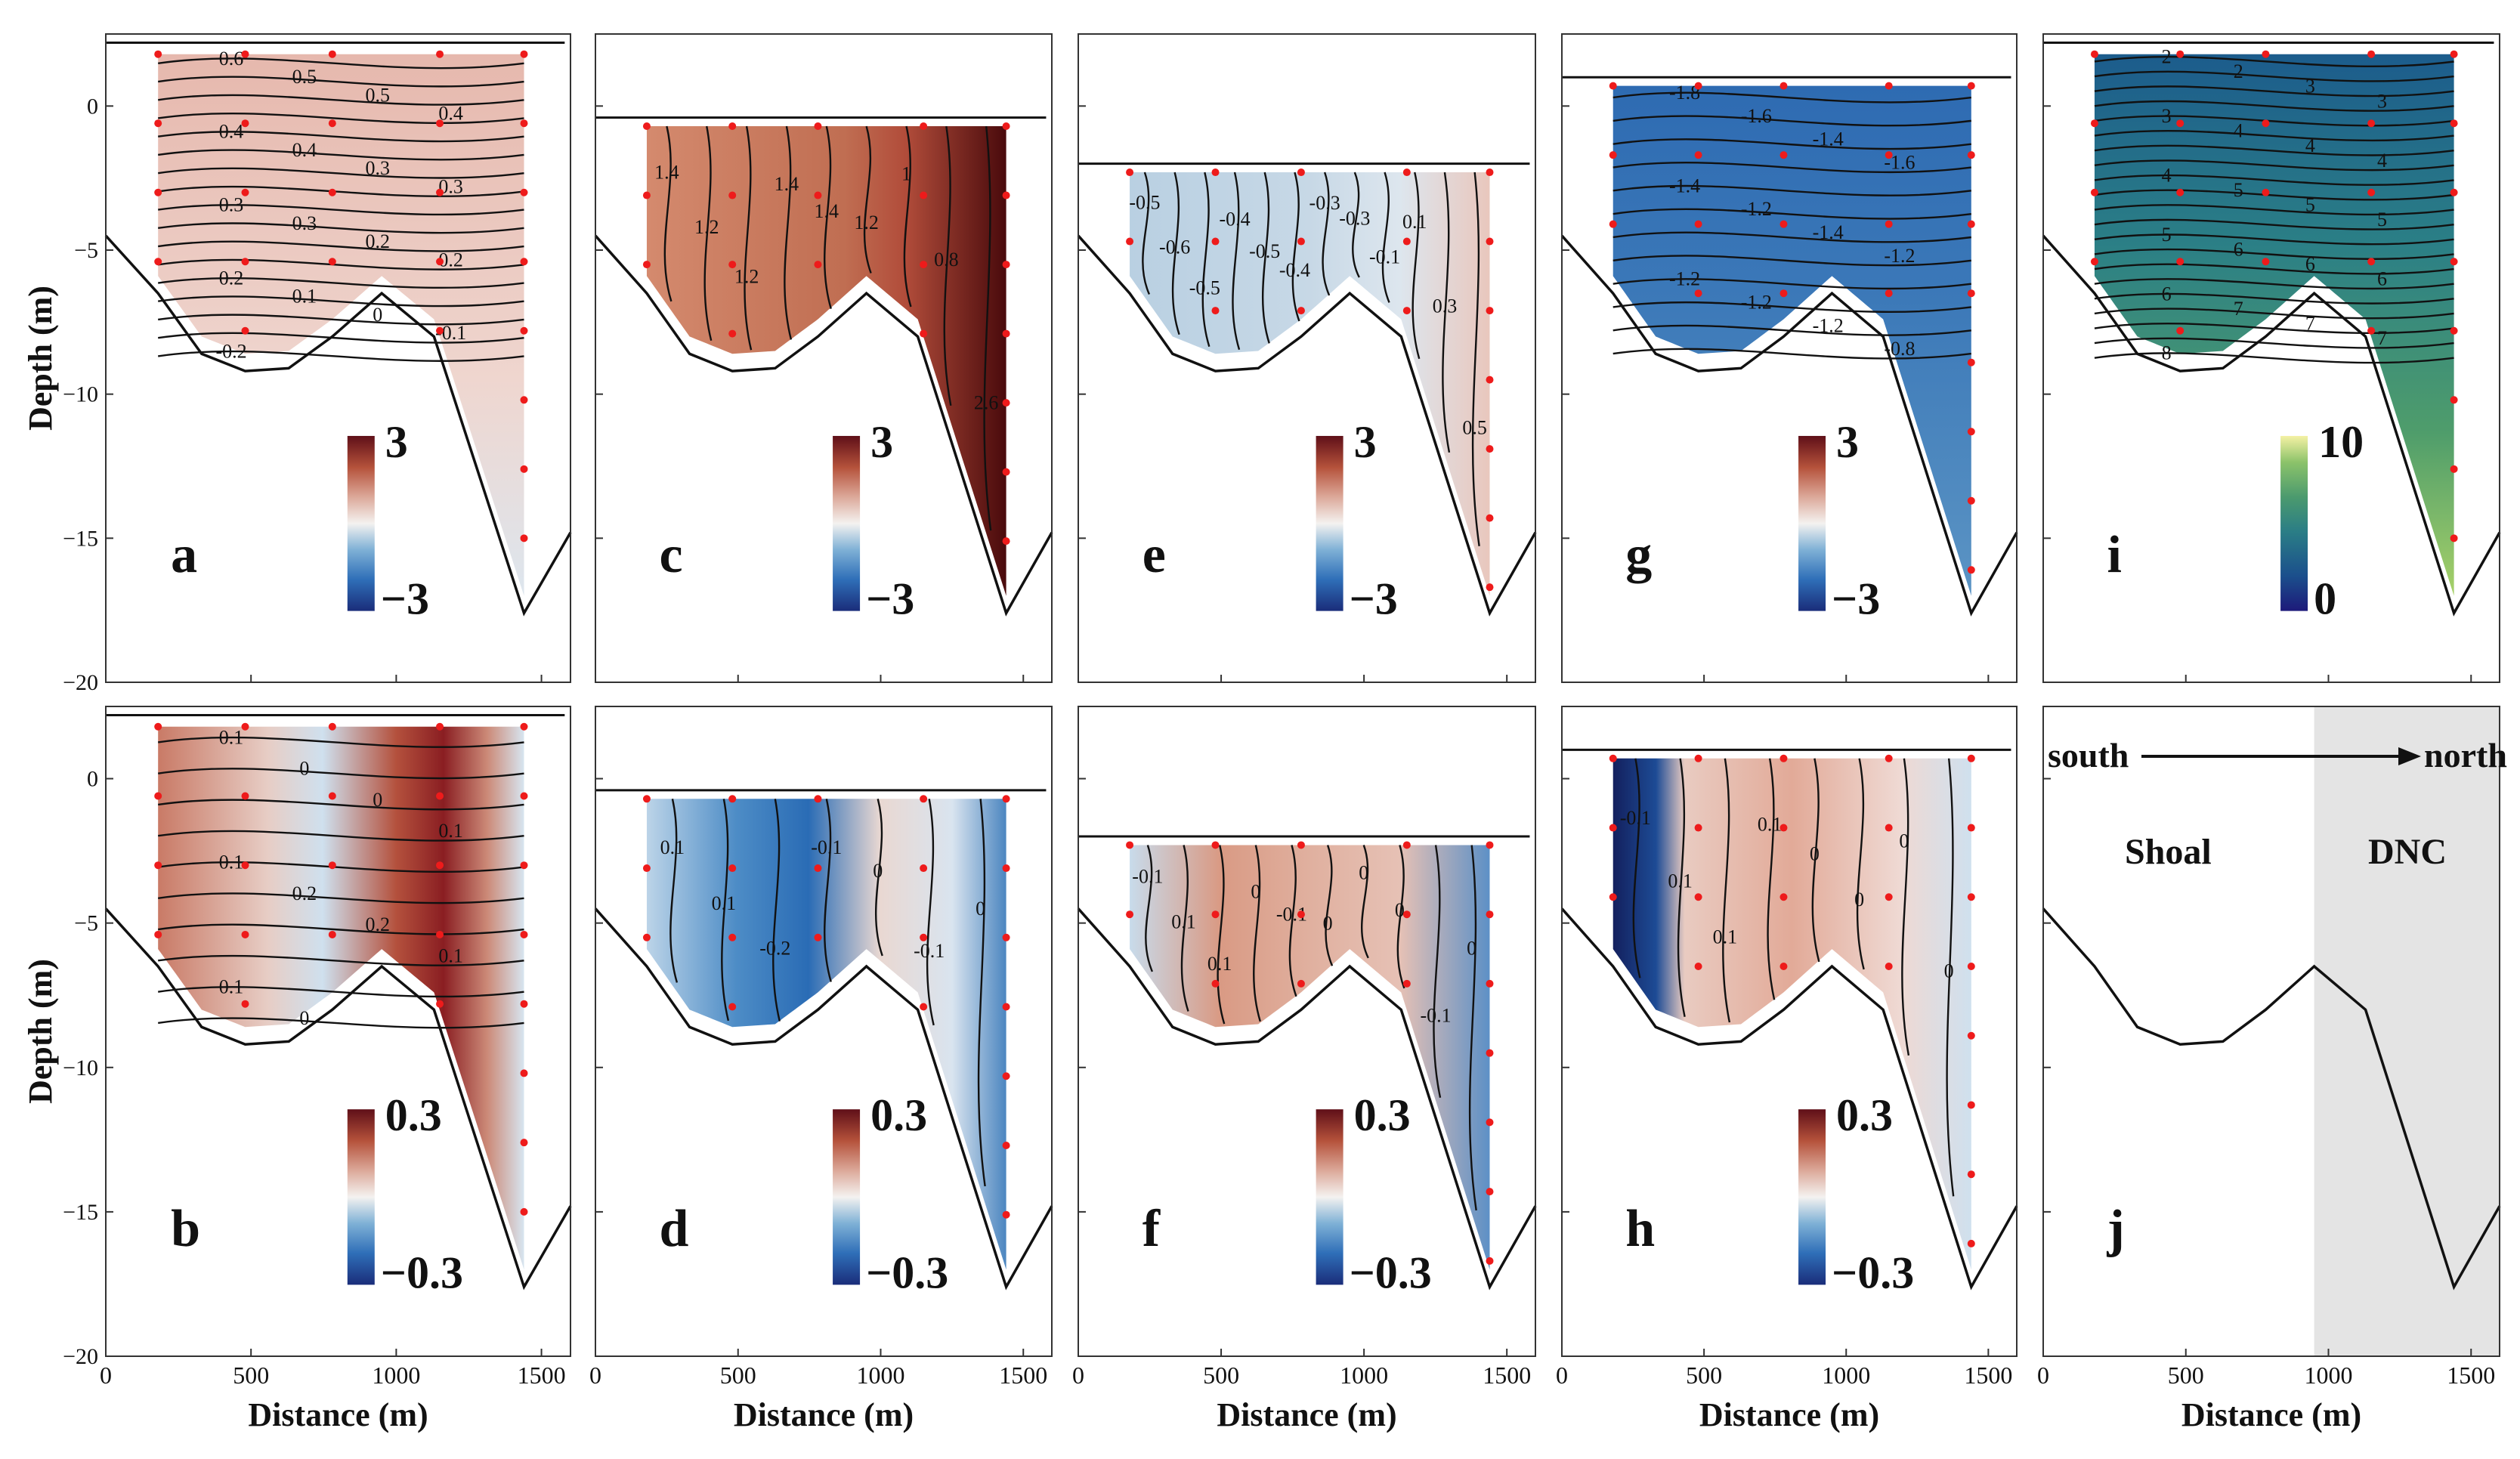 Image resolution: width=2520 pixels, height=1459 pixels. Describe the element at coordinates (40, 1031) in the screenshot. I see `y-axis-label: Depth (m)` at that location.